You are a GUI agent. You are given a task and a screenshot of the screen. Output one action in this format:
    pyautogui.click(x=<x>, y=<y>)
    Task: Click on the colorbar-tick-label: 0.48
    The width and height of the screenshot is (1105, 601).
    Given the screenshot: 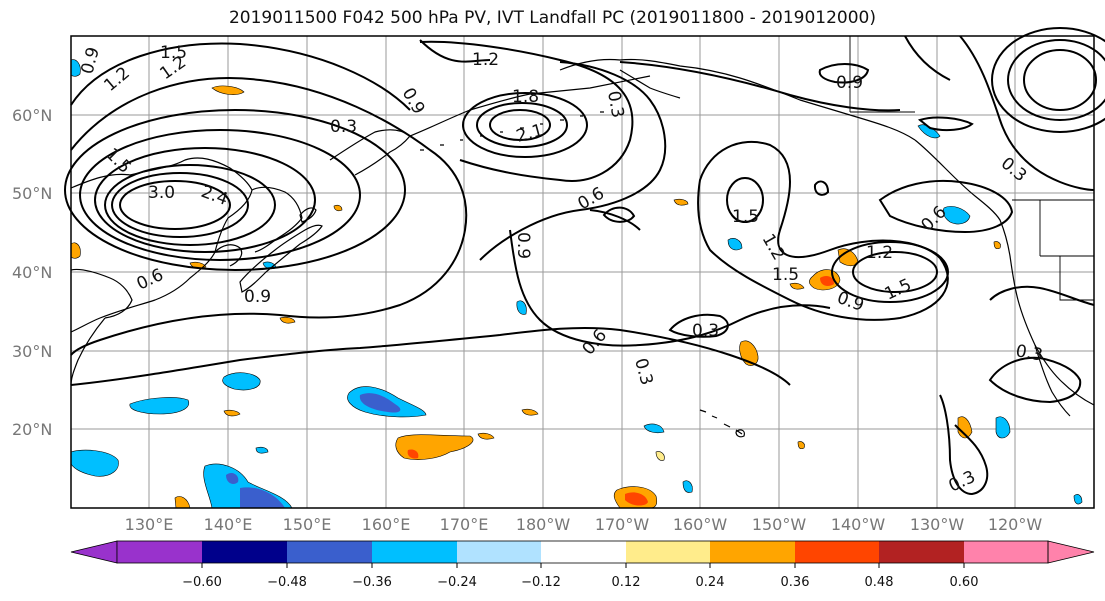 What is the action you would take?
    pyautogui.click(x=879, y=582)
    